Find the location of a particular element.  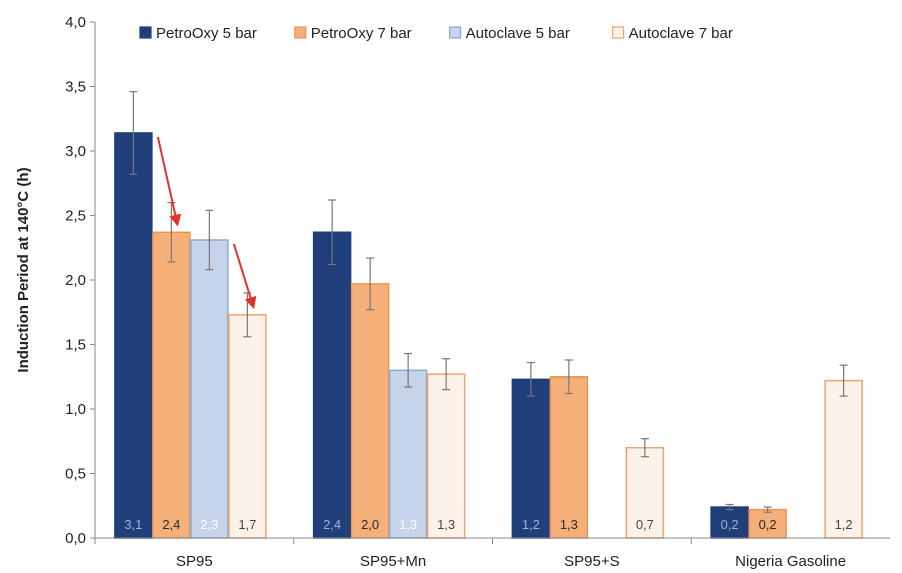

data-label: 2,0 is located at coordinates (370, 524).